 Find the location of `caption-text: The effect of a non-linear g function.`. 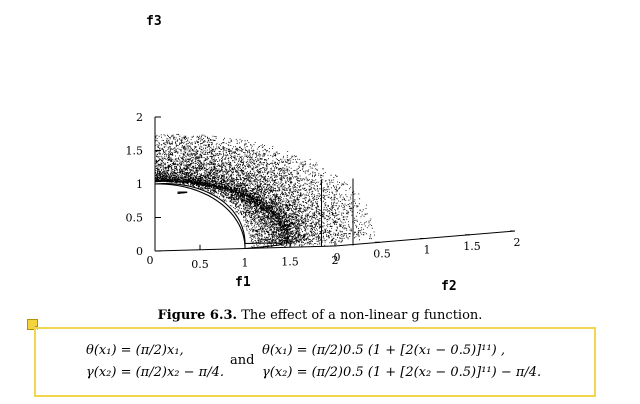

caption-text: The effect of a non-linear g function. is located at coordinates (360, 315).